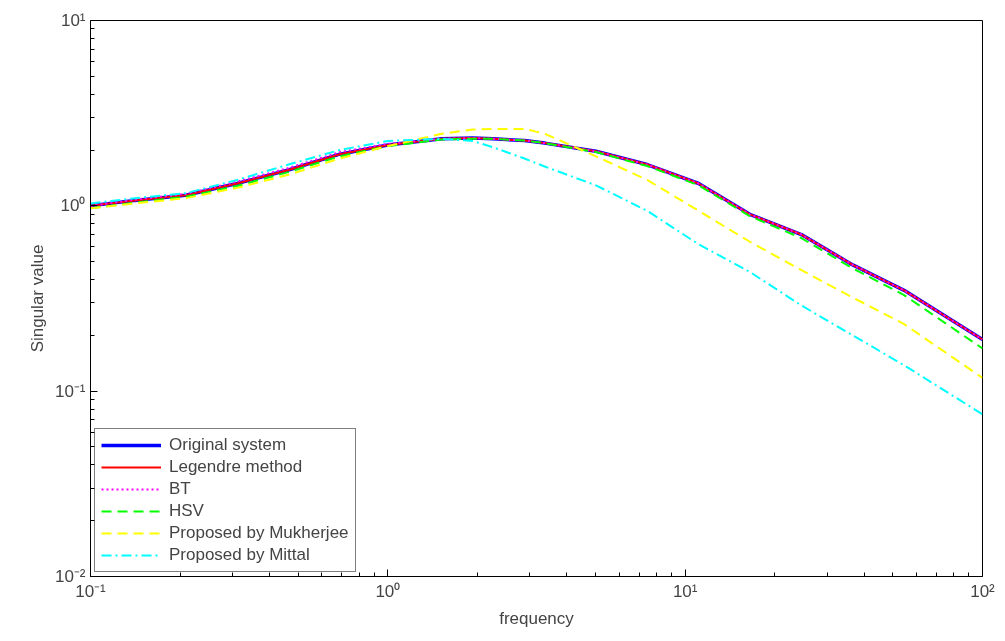 The height and width of the screenshot is (641, 1005). I want to click on x-axis-title: frequency, so click(537, 618).